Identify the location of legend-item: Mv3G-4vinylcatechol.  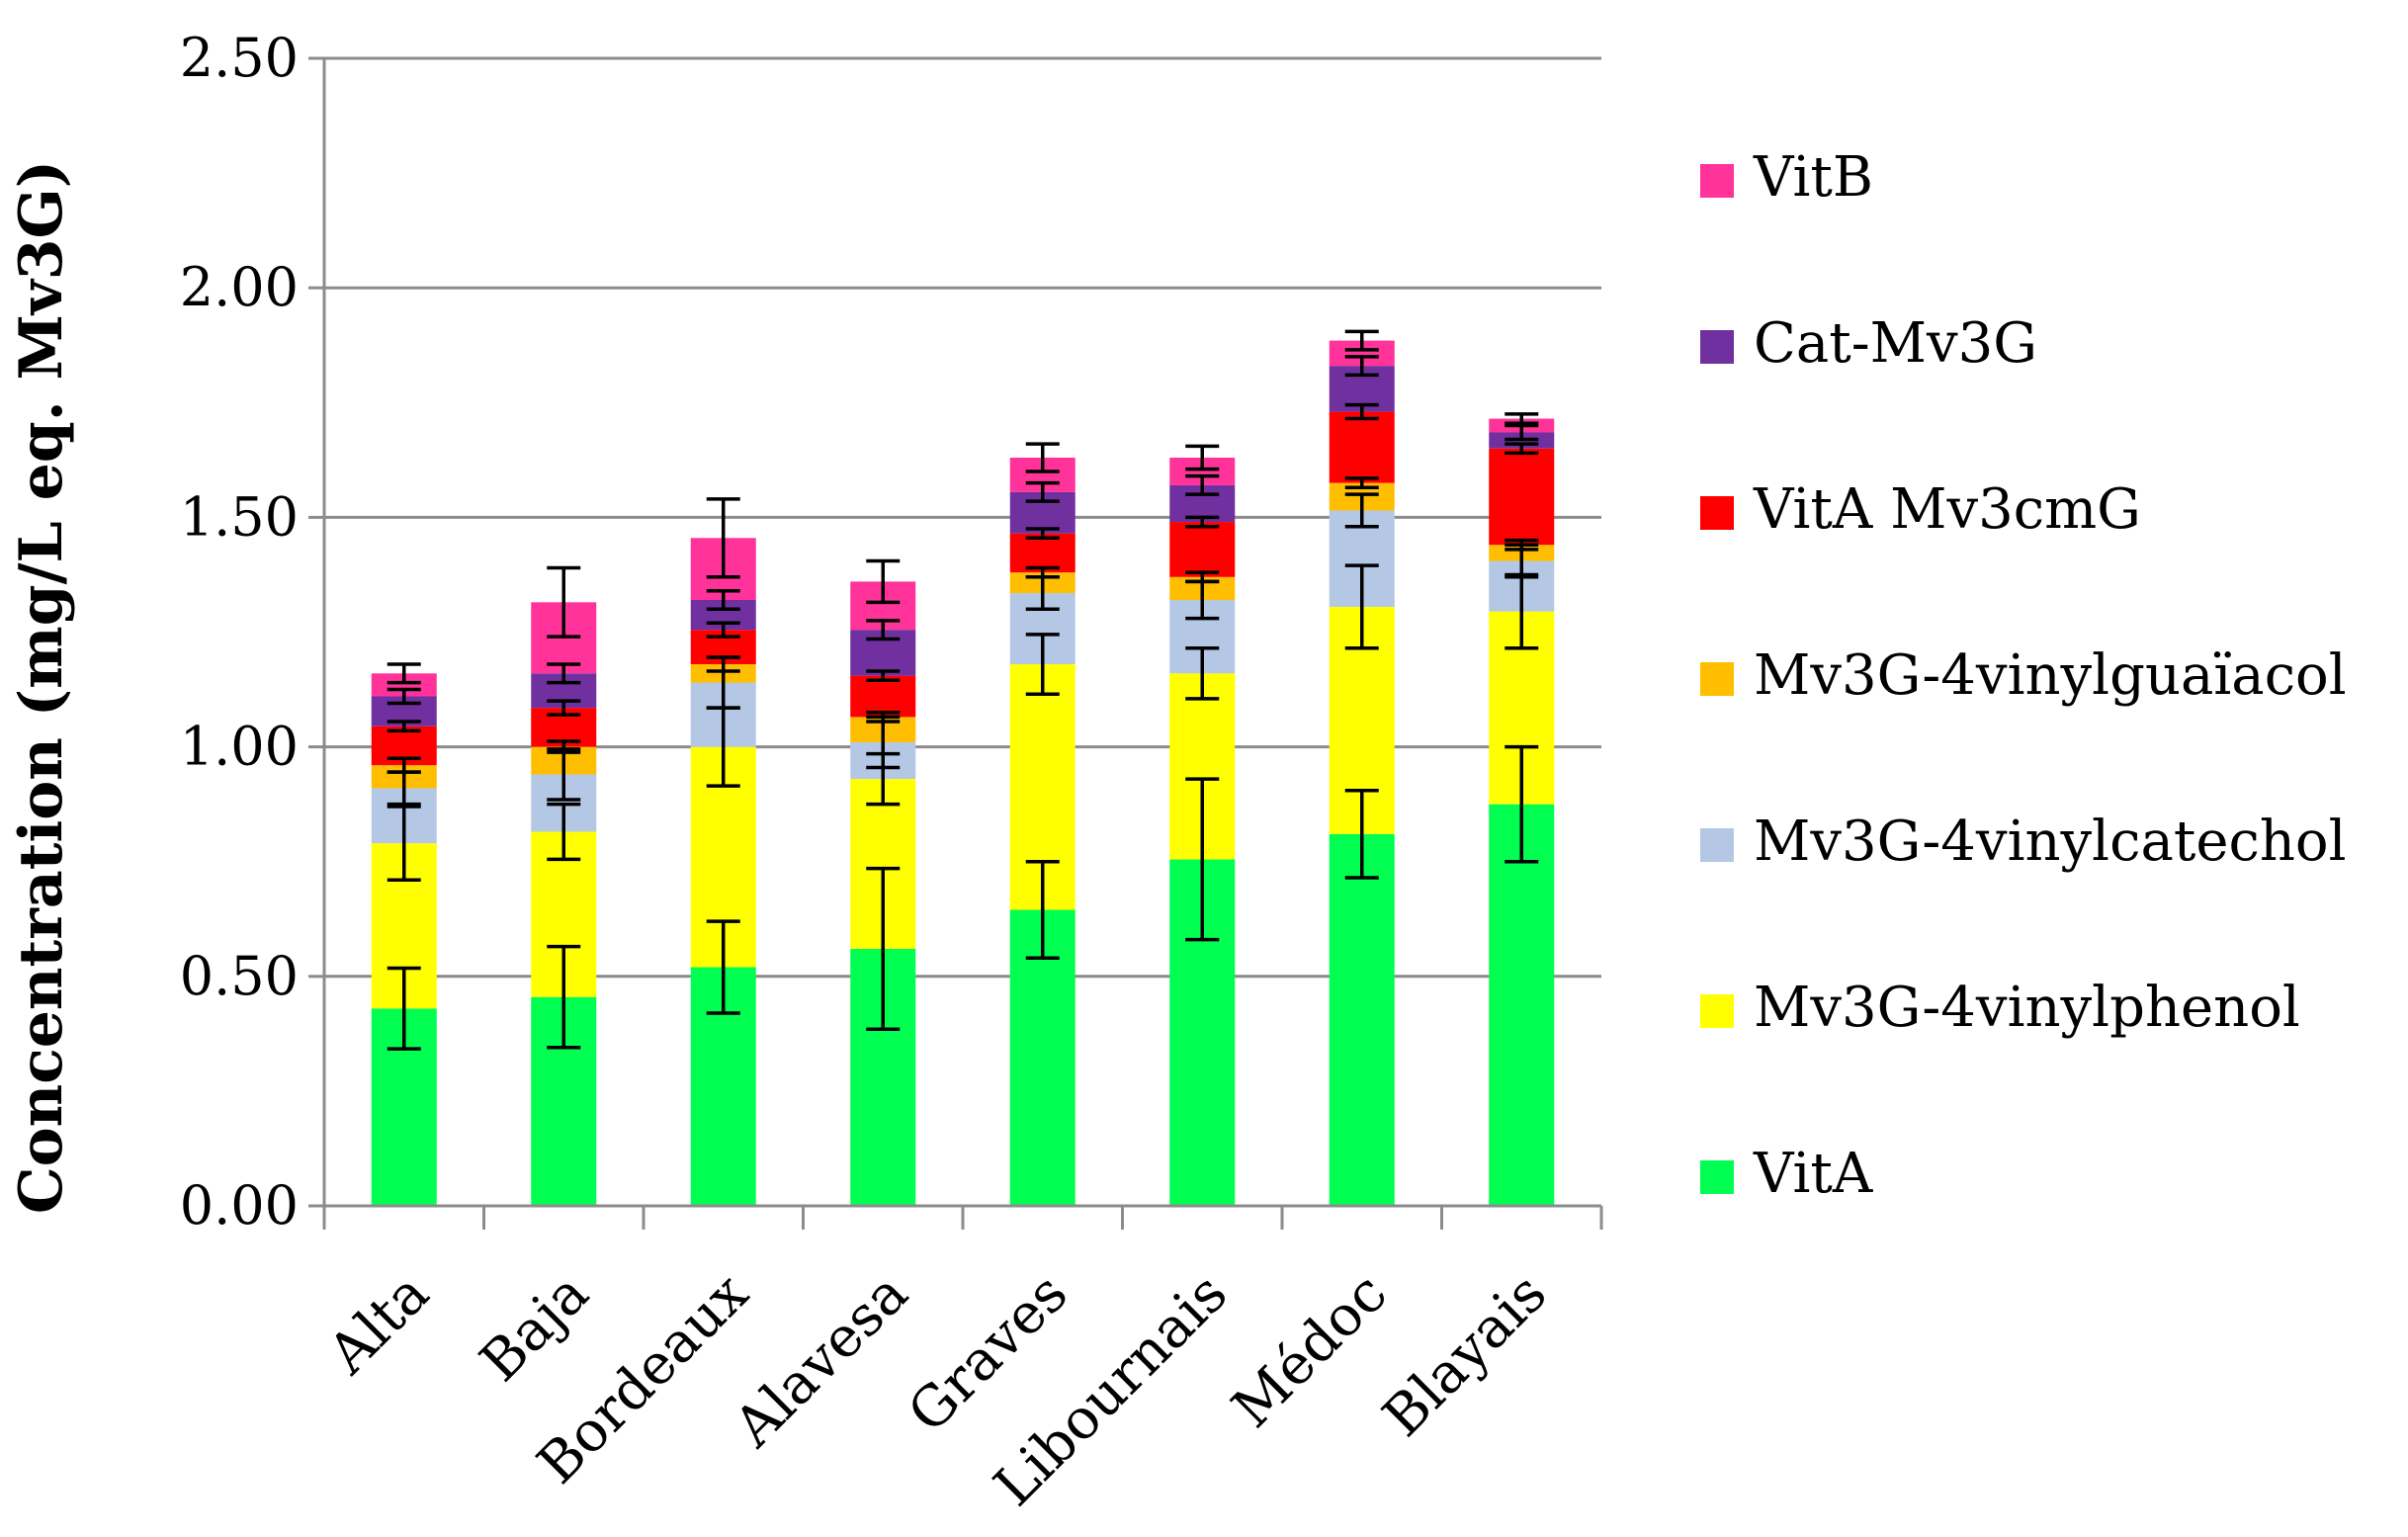
(2023, 842).